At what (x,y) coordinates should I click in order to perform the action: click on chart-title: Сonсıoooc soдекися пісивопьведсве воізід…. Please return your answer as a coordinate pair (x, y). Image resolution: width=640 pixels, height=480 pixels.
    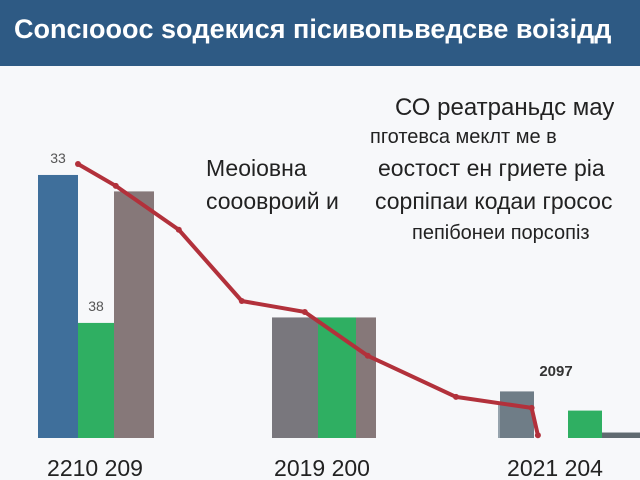
    Looking at the image, I should click on (313, 29).